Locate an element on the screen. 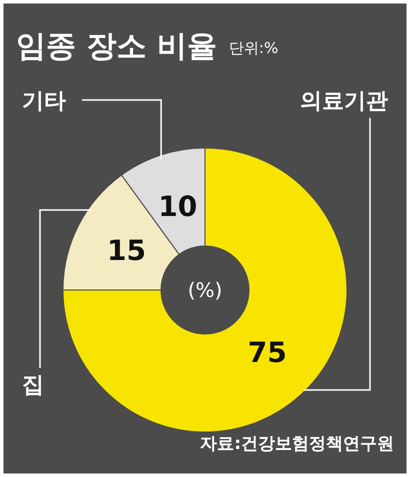 Image resolution: width=410 pixels, height=477 pixels. slice-label: 집 is located at coordinates (33, 385).